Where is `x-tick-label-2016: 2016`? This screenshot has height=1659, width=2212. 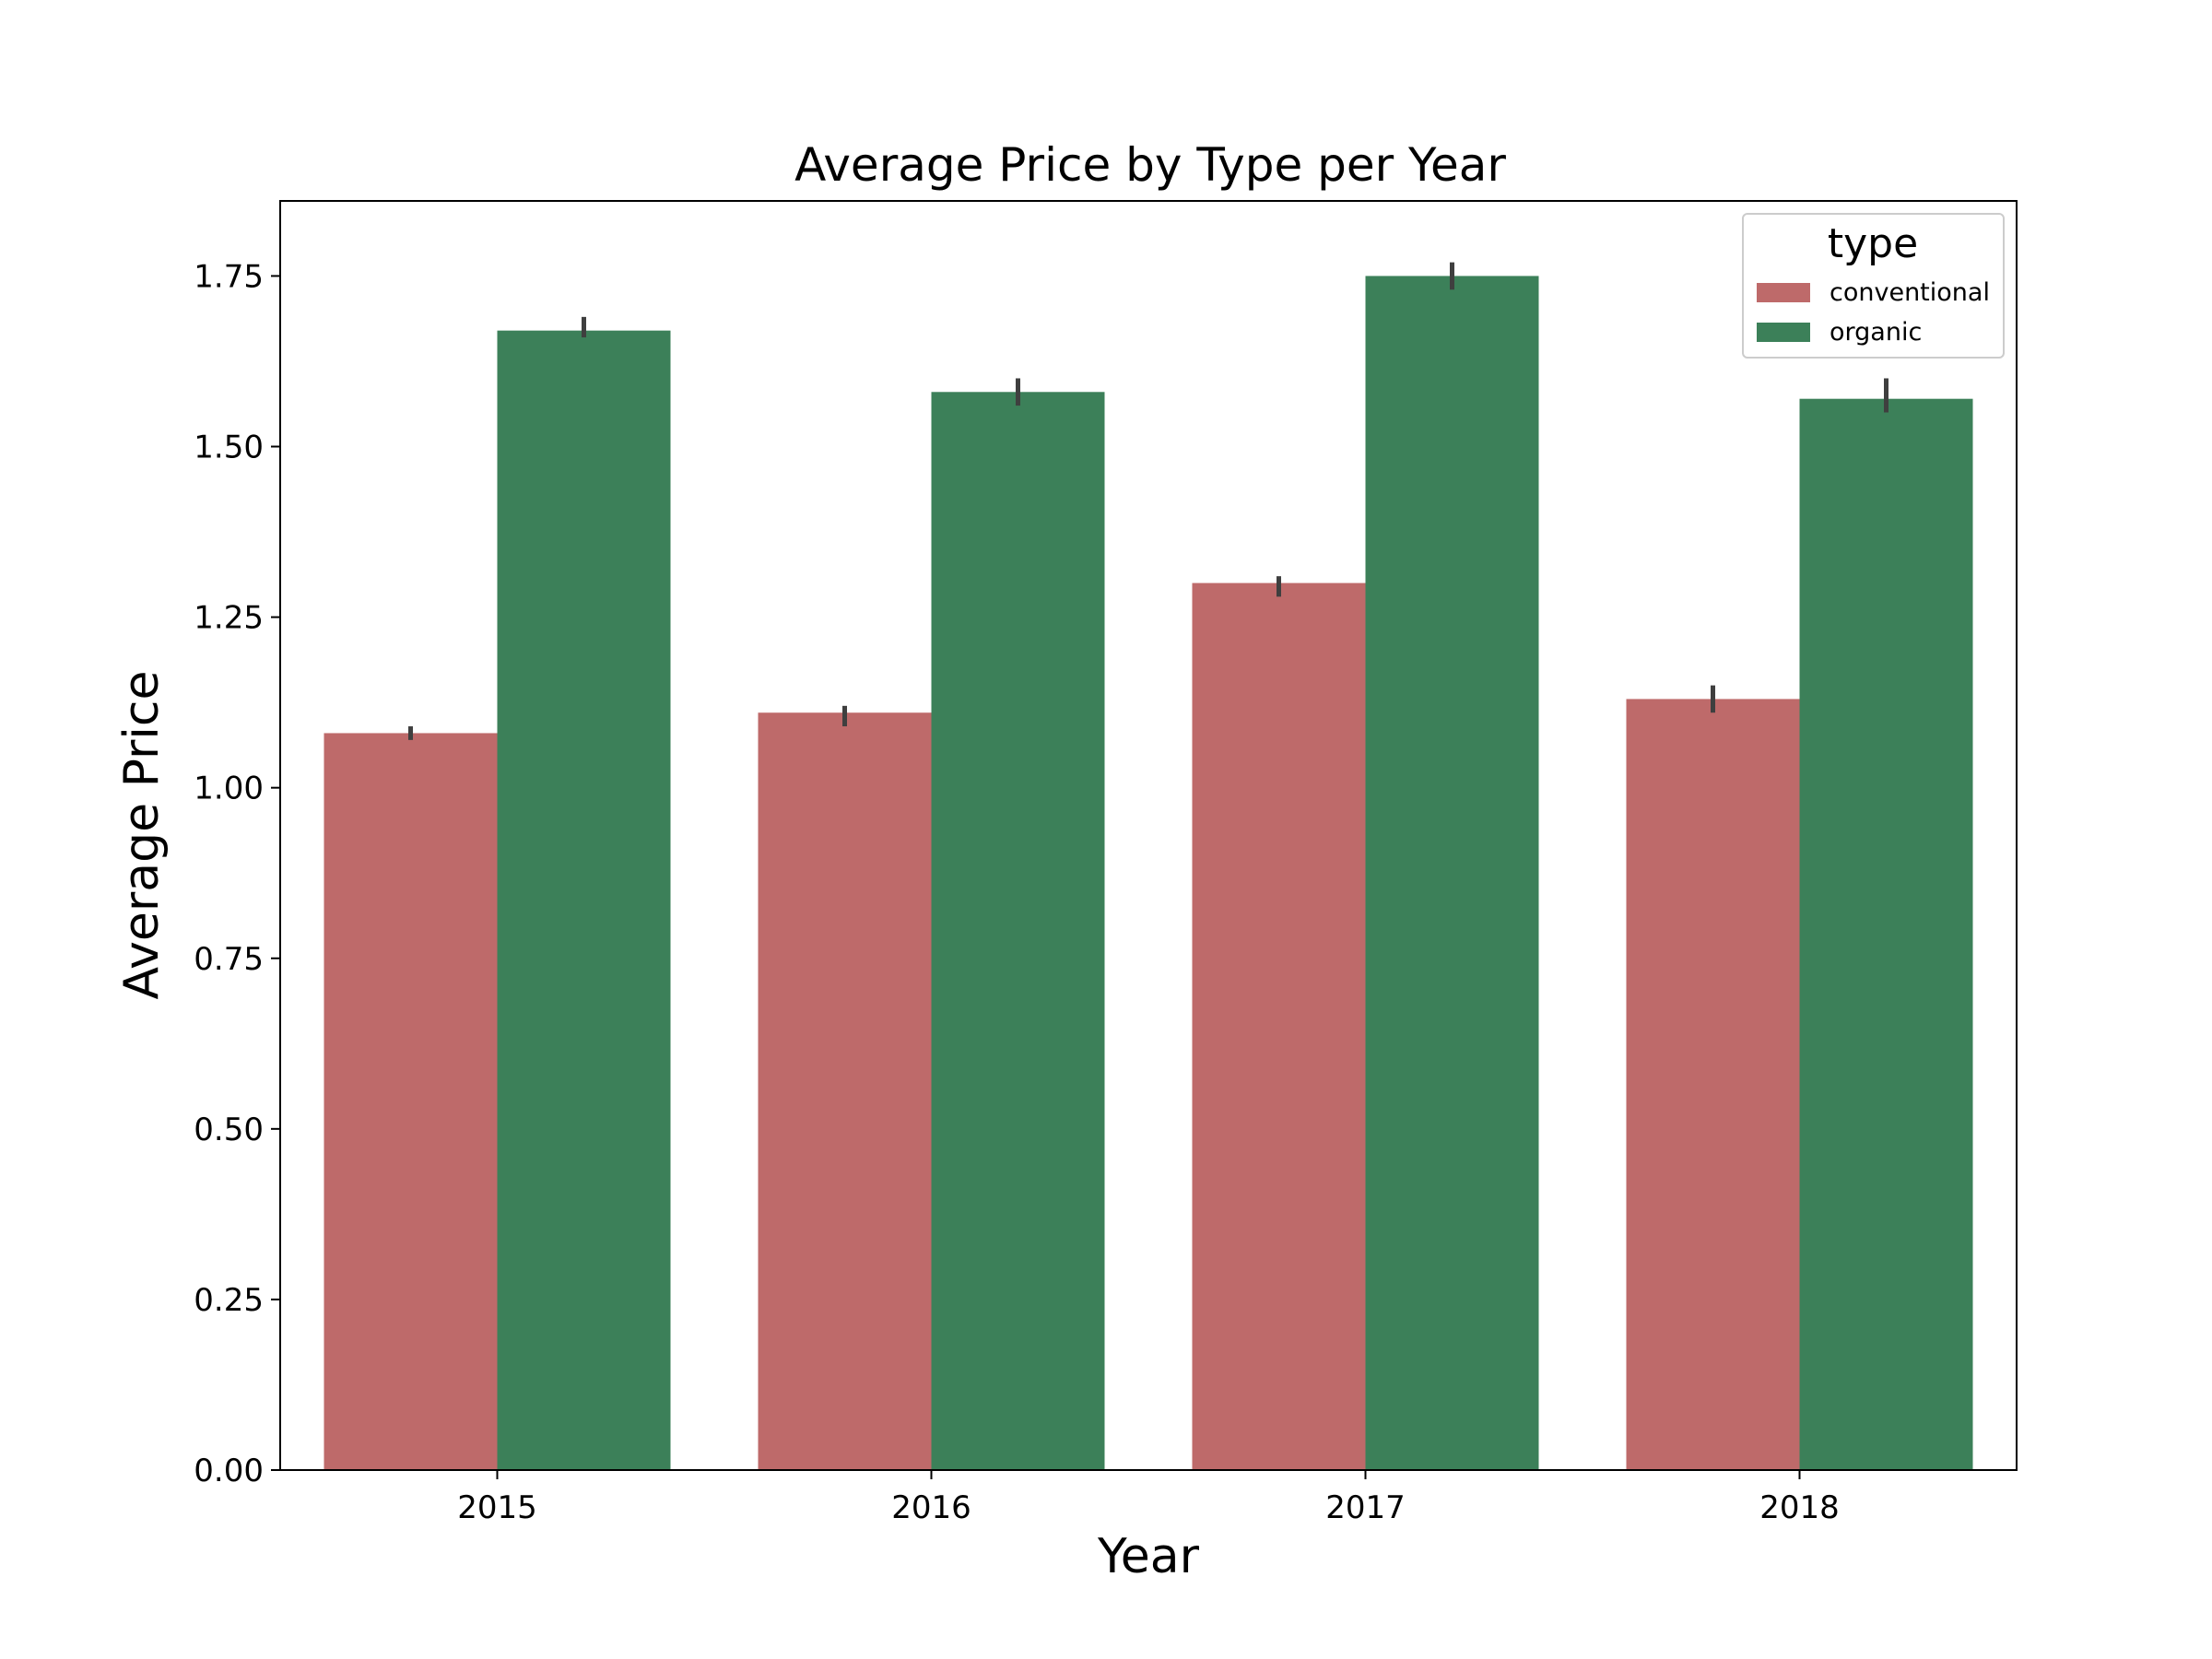
x-tick-label-2016: 2016 is located at coordinates (931, 1507).